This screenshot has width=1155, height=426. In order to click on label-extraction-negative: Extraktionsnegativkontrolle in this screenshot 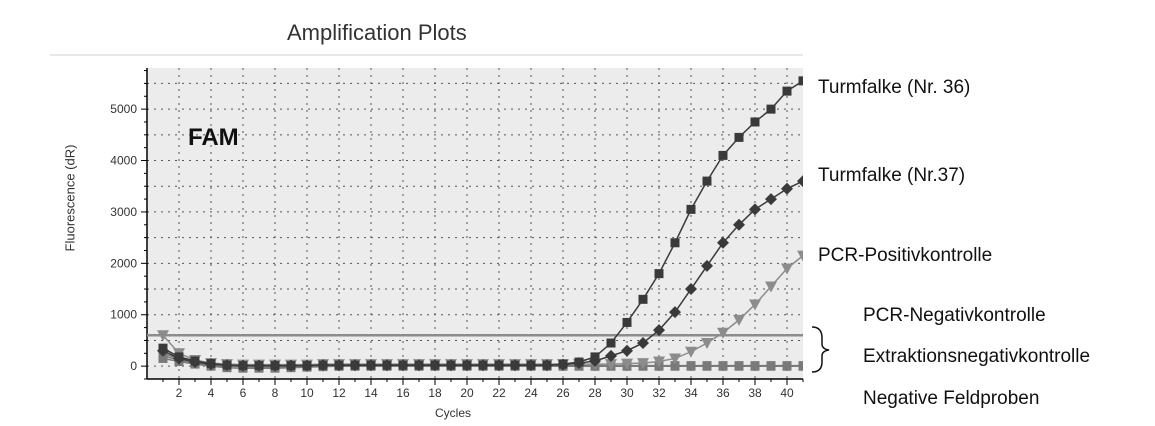, I will do `click(977, 356)`.